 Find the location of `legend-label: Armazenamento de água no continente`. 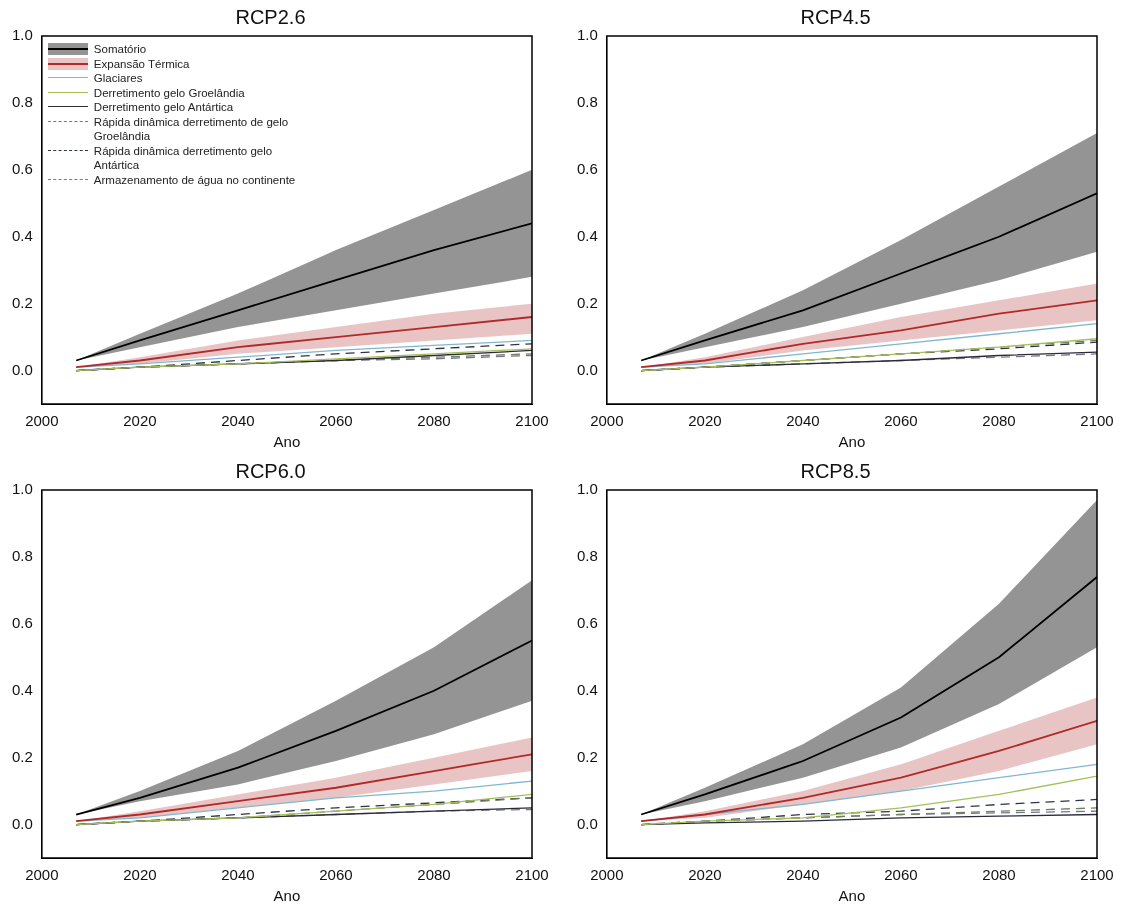

legend-label: Armazenamento de água no continente is located at coordinates (194, 179).